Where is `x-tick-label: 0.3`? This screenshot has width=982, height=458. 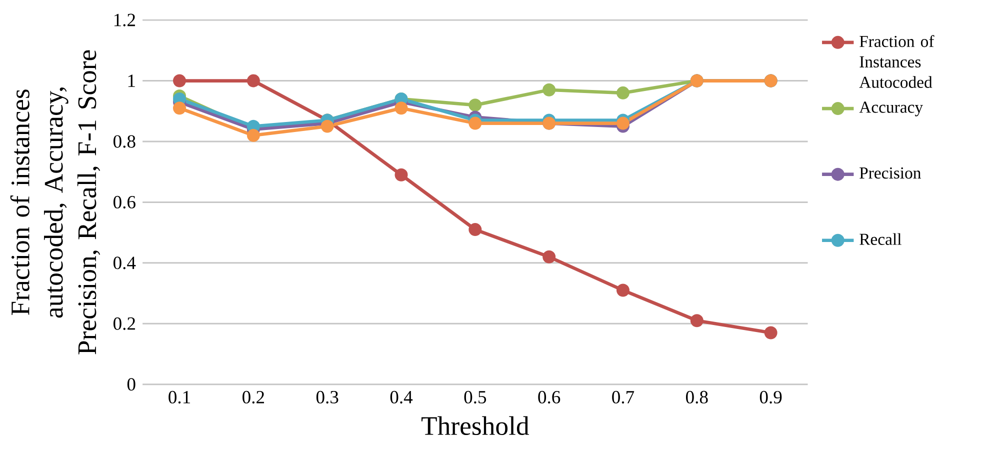
x-tick-label: 0.3 is located at coordinates (327, 397).